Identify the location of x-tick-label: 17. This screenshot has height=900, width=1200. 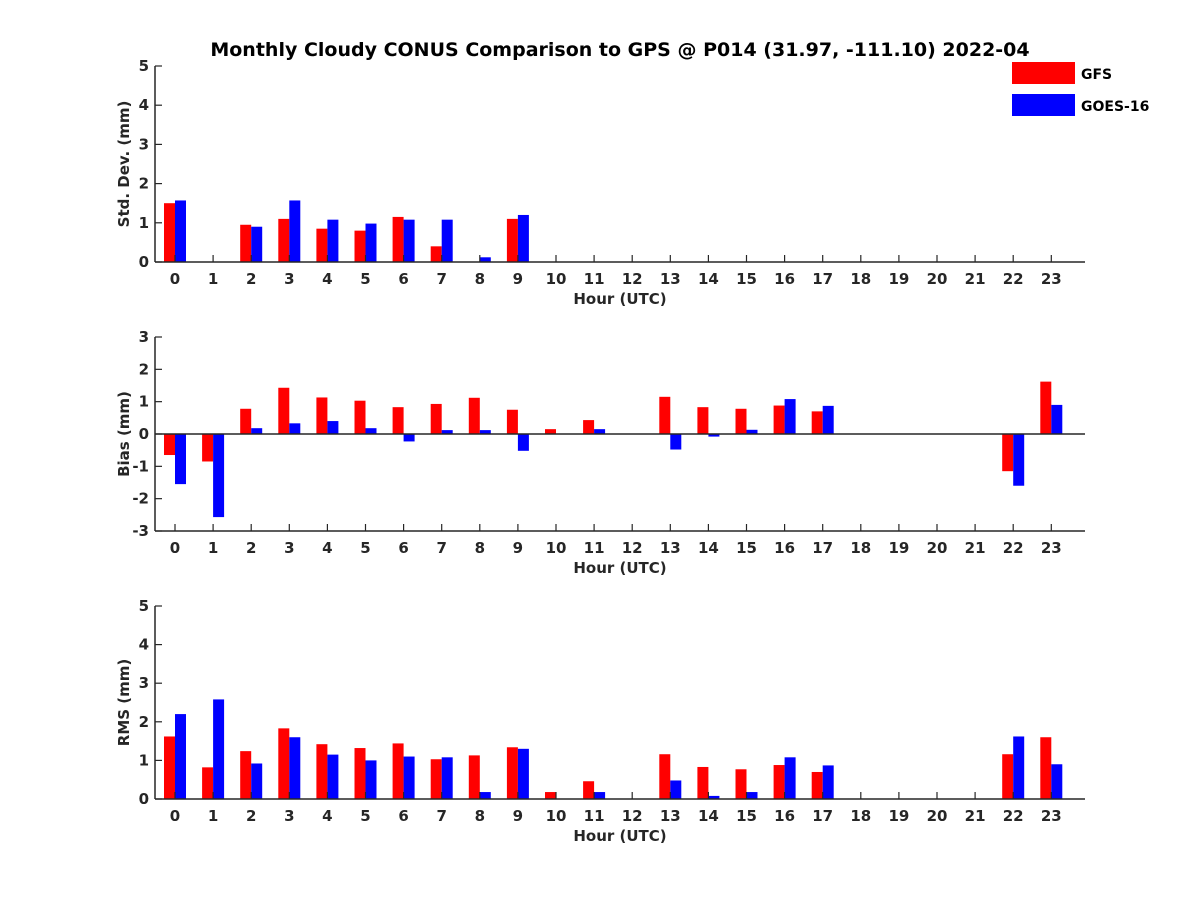
(822, 279).